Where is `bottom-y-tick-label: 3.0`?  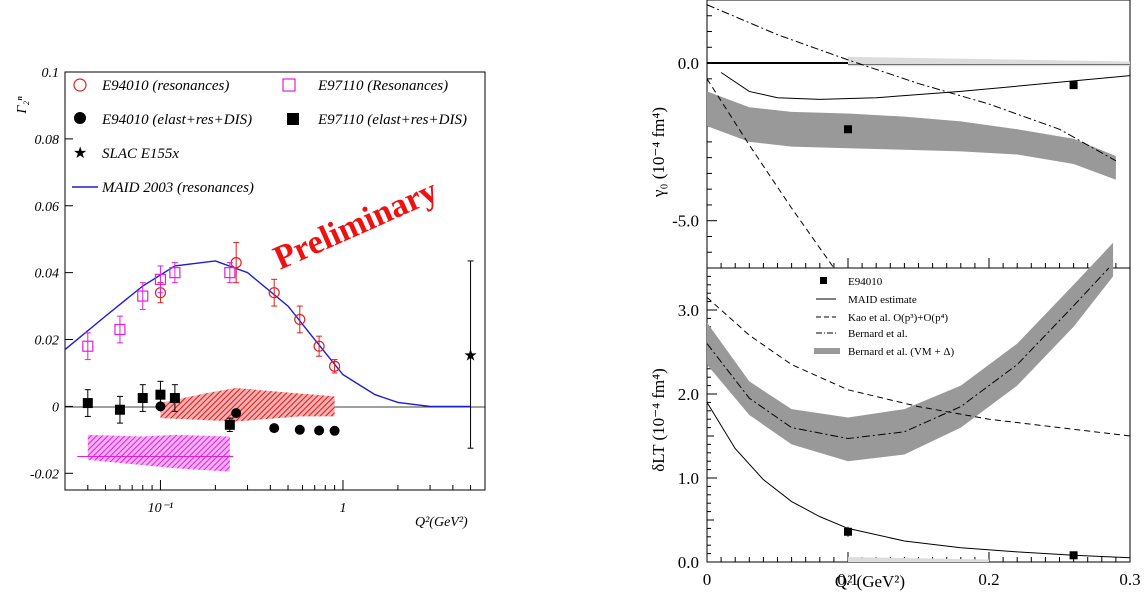 bottom-y-tick-label: 3.0 is located at coordinates (688, 310).